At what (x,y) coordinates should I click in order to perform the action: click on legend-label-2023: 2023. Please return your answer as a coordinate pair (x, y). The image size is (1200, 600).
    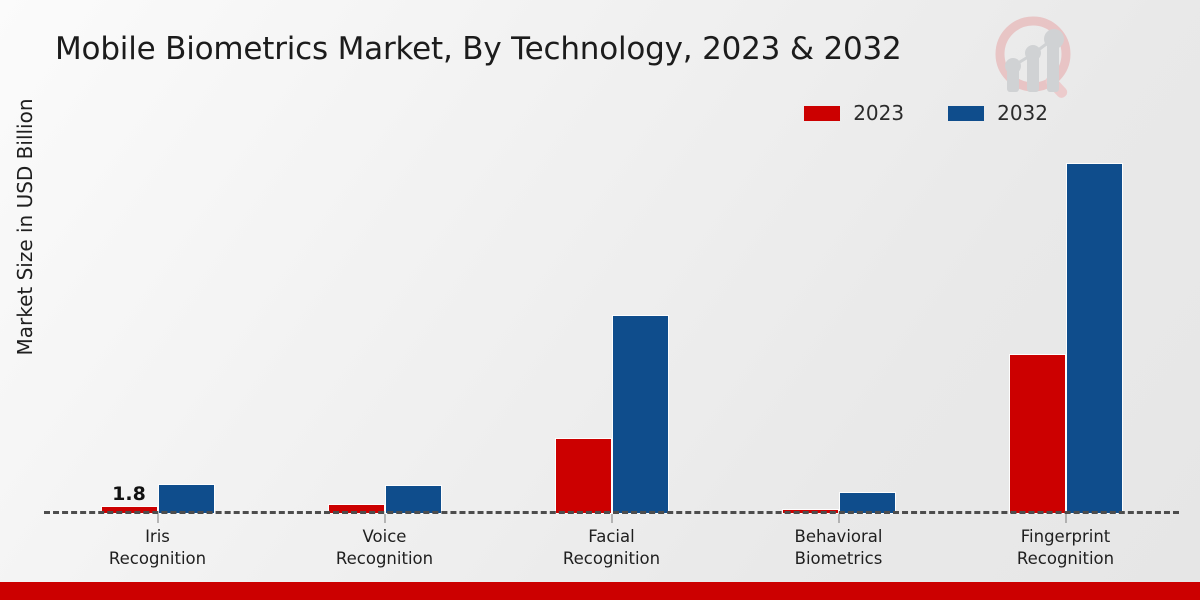
    Looking at the image, I should click on (879, 113).